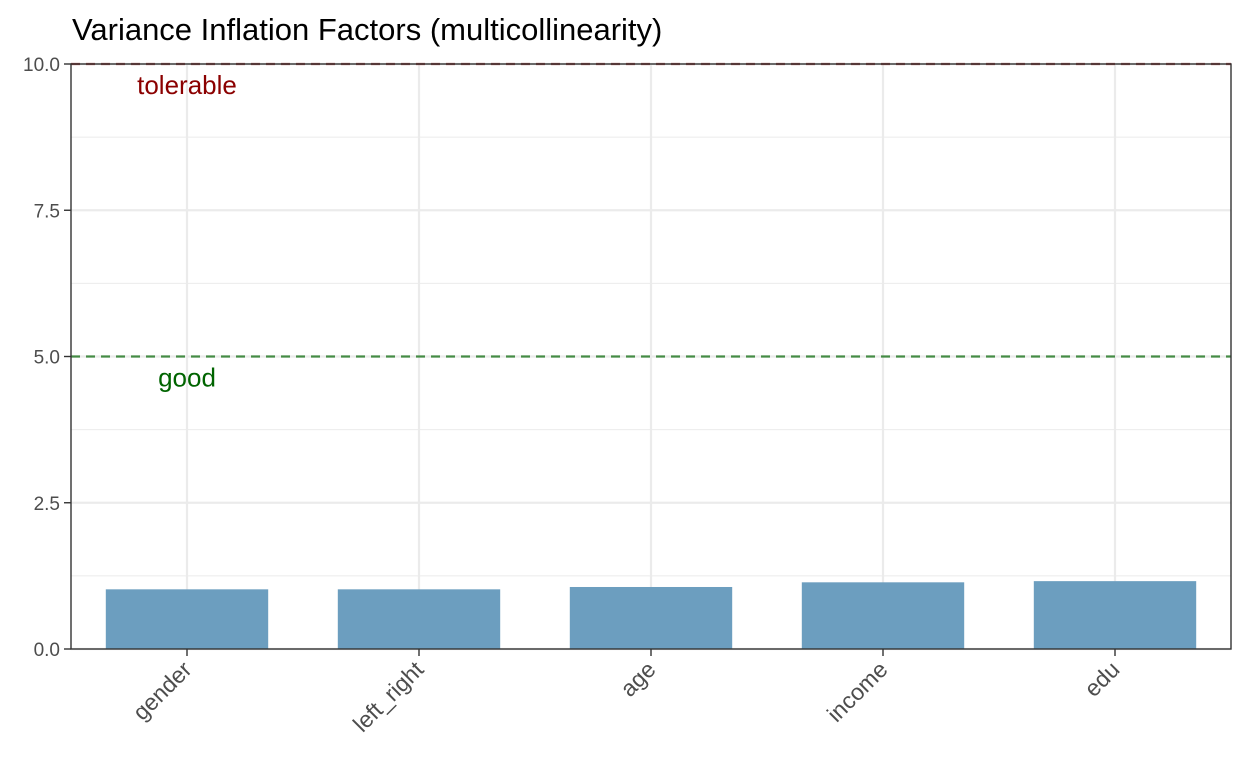 The image size is (1248, 768). Describe the element at coordinates (419, 619) in the screenshot. I see `bar-left_right` at that location.